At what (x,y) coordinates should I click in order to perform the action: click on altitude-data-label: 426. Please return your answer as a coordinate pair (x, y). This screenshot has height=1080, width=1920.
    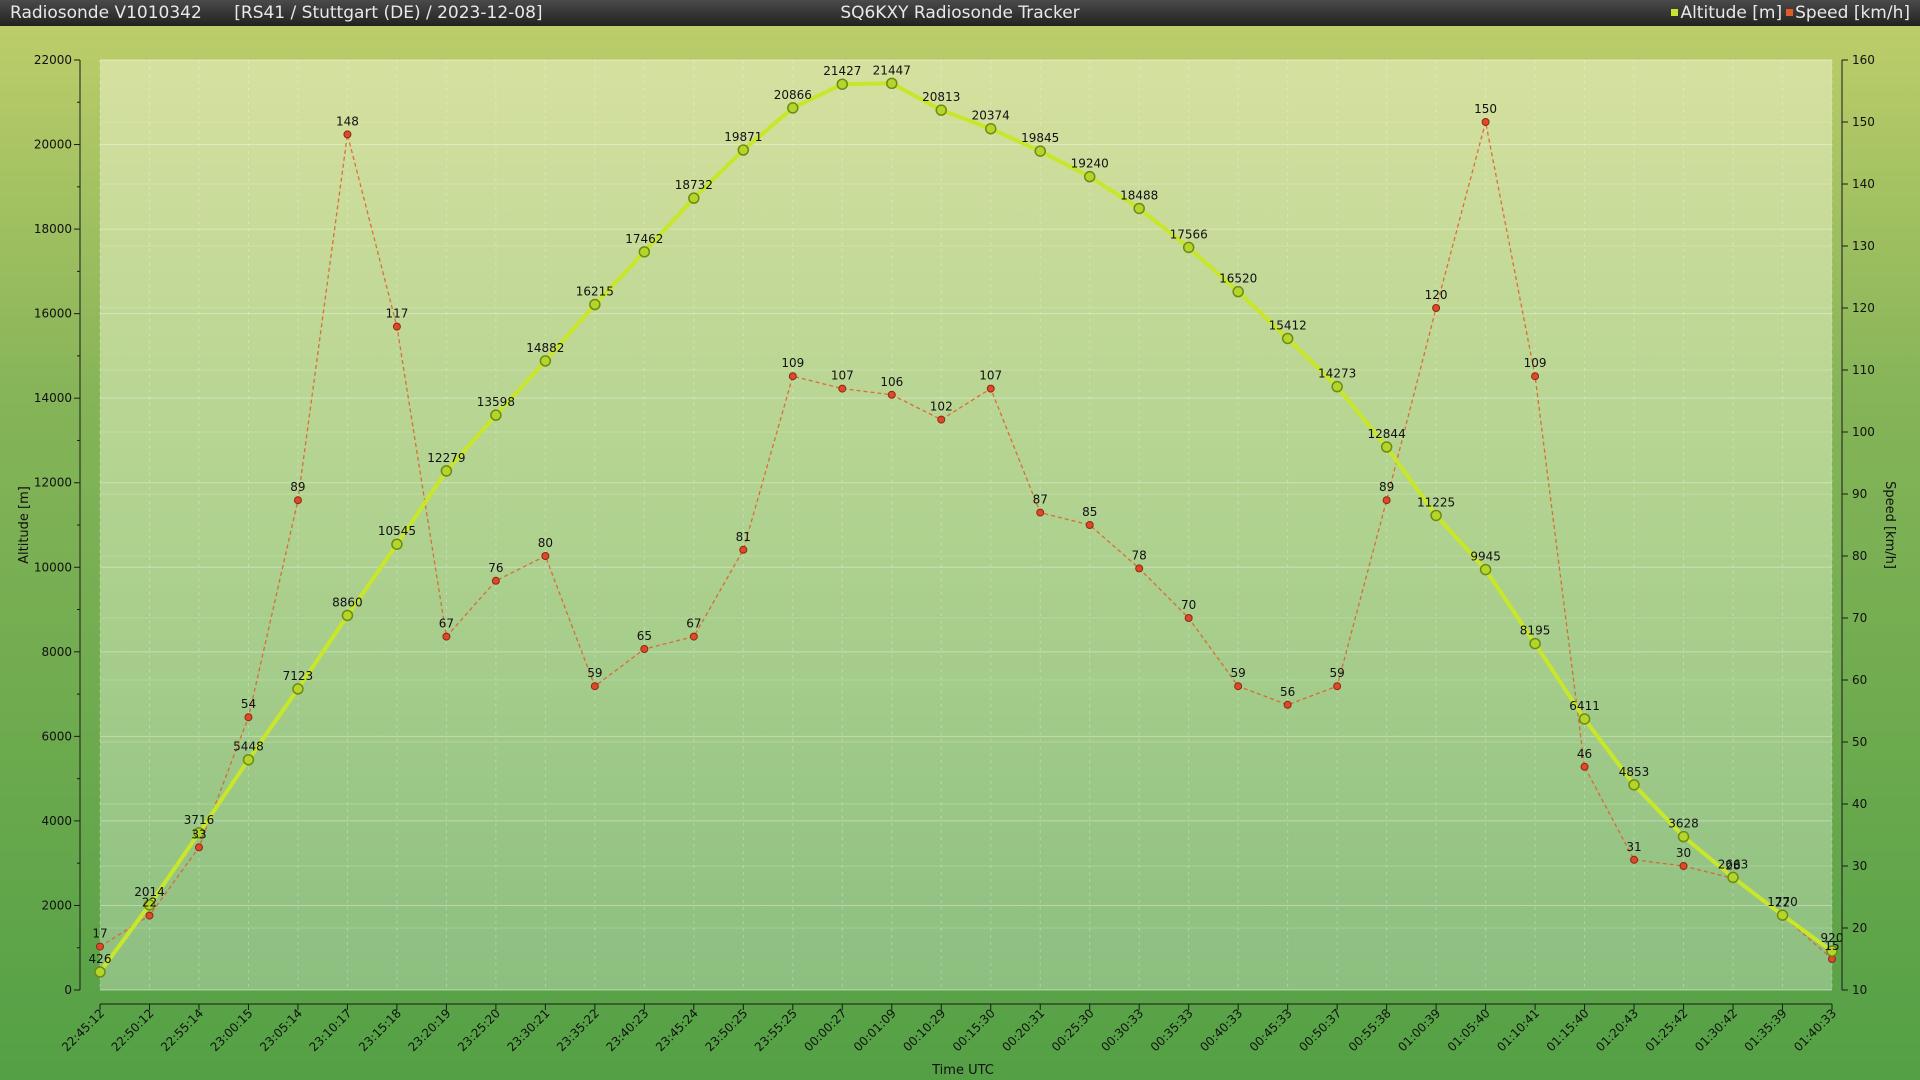
    Looking at the image, I should click on (100, 959).